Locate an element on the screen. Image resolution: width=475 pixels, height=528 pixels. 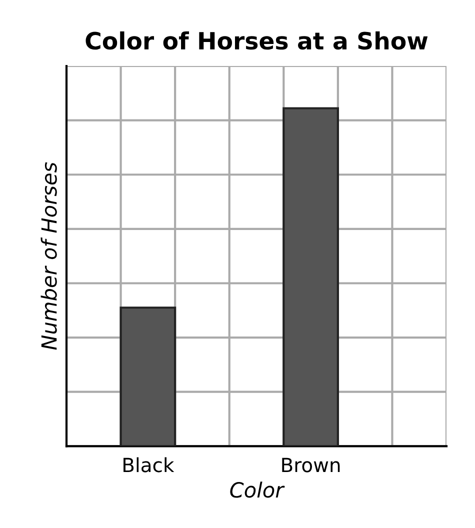
x-axis-title: Color is located at coordinates (257, 490).